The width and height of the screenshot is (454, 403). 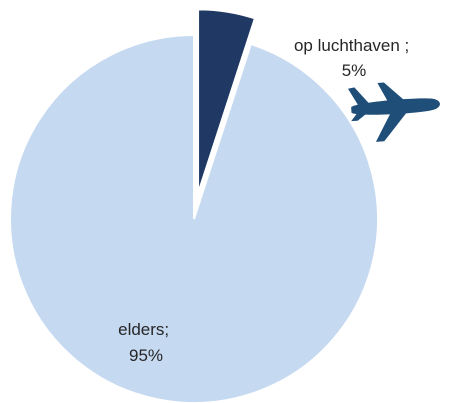 I want to click on slice-label-op-luchthaven: op luchthaven ; 5%, so click(x=354, y=58).